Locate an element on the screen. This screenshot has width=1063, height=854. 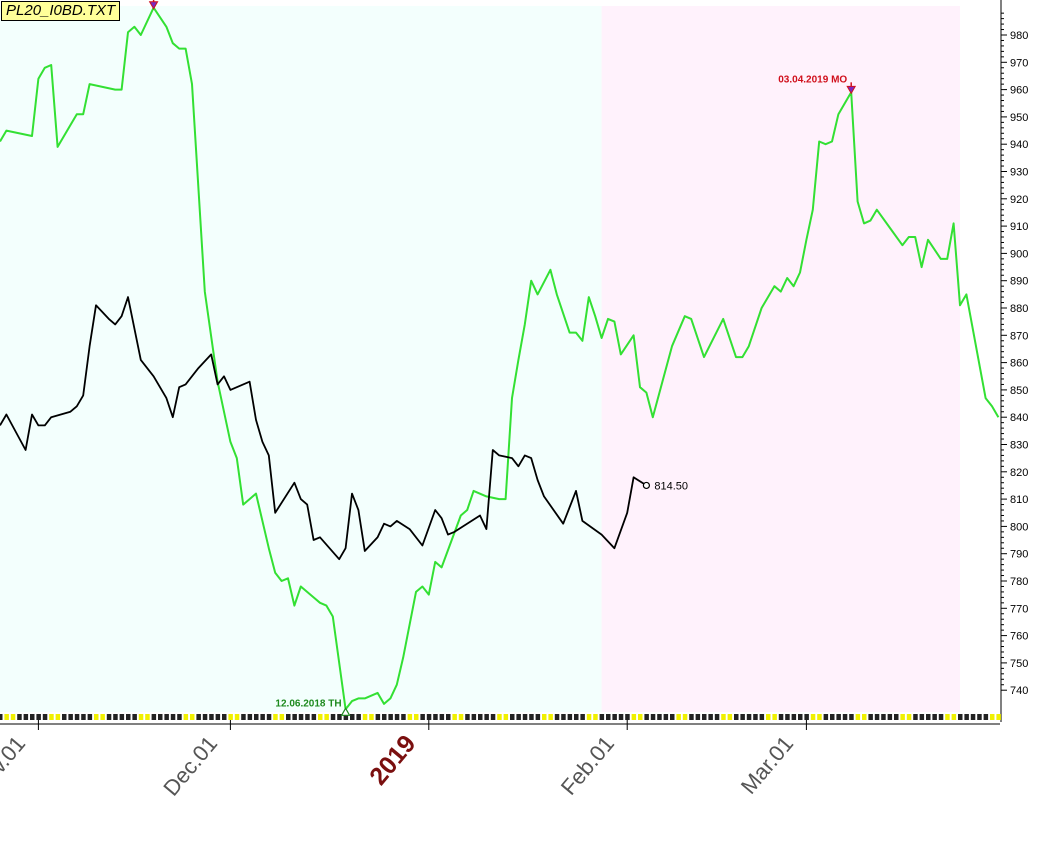
y-tick-label: 790 is located at coordinates (1019, 555).